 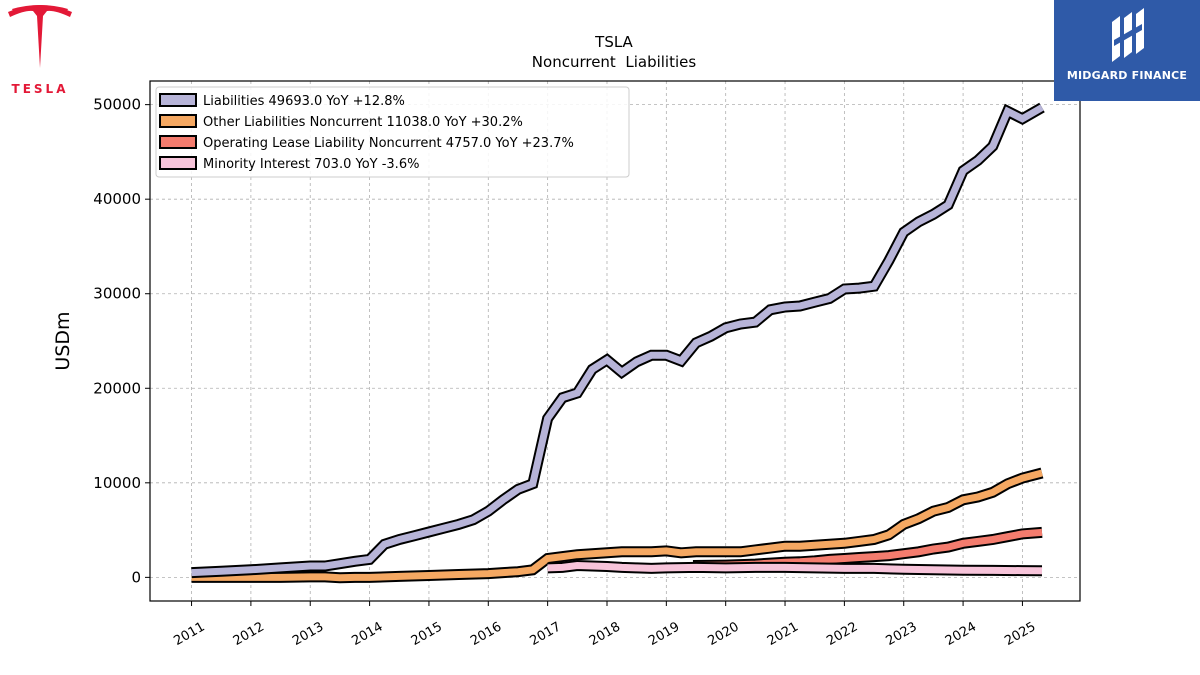 I want to click on x-tick-label: 2013, so click(x=308, y=634).